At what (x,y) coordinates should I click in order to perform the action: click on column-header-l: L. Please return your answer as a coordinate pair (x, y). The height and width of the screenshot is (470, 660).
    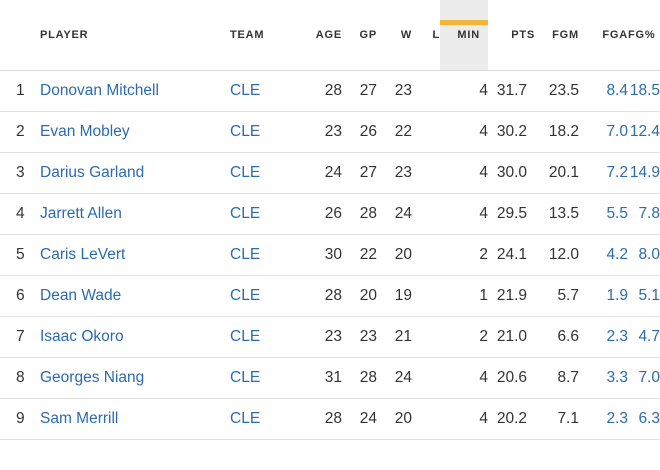
    Looking at the image, I should click on (436, 35).